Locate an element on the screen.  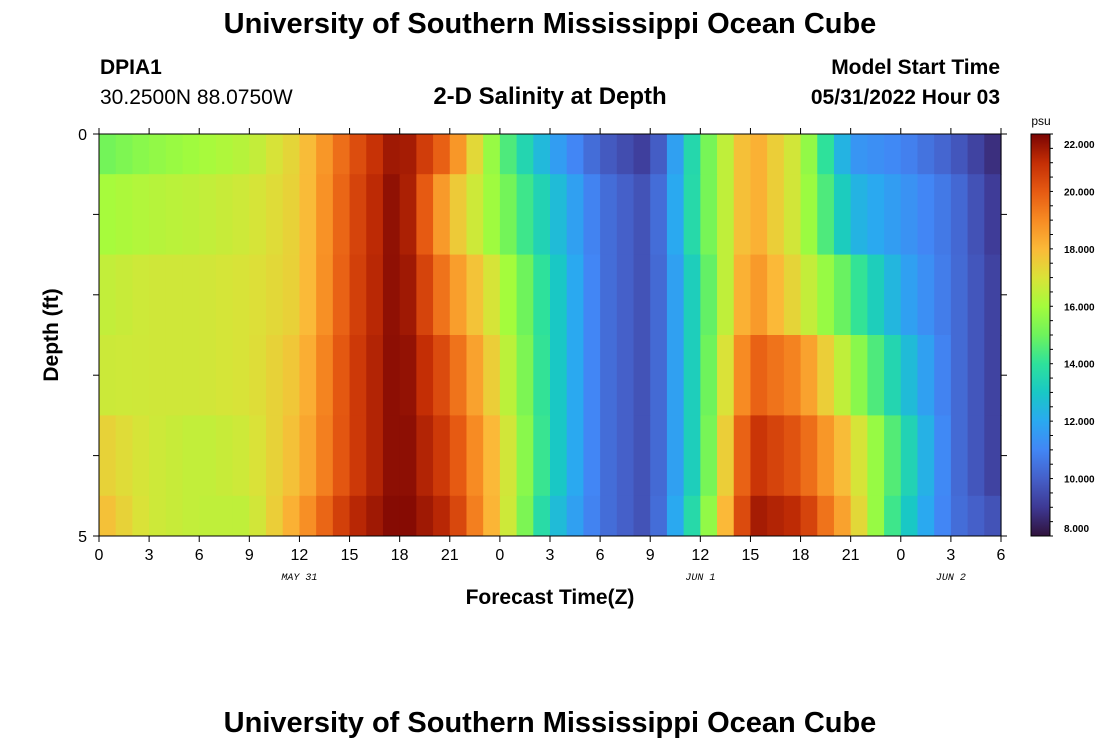
x-tick-label: 6 is located at coordinates (1001, 555).